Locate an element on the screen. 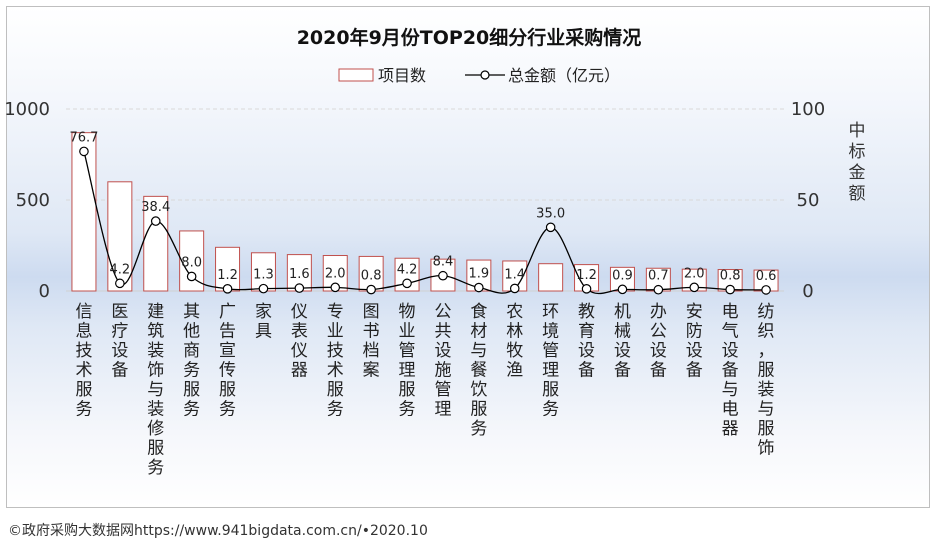 This screenshot has width=939, height=545. category-label: 环境管理服务 is located at coordinates (550, 361).